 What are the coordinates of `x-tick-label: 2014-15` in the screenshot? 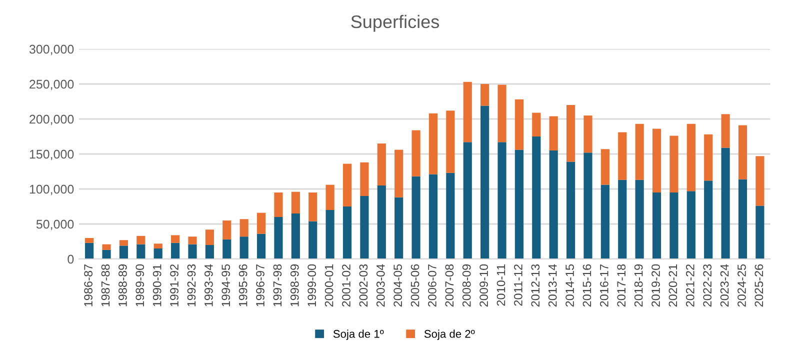 It's located at (570, 285).